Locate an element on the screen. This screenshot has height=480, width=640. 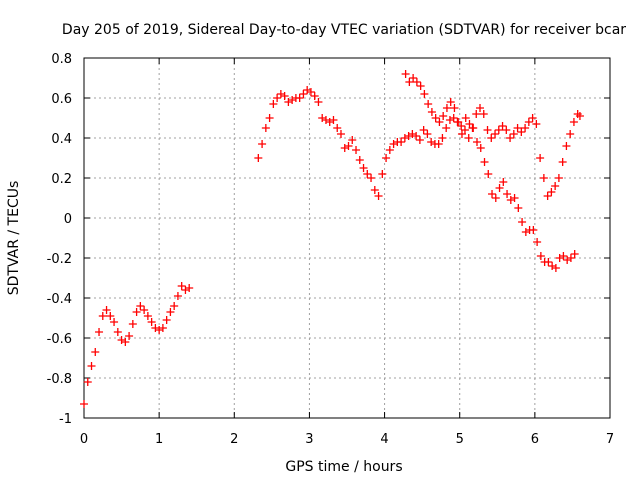
x-tick-label: 2 is located at coordinates (234, 439).